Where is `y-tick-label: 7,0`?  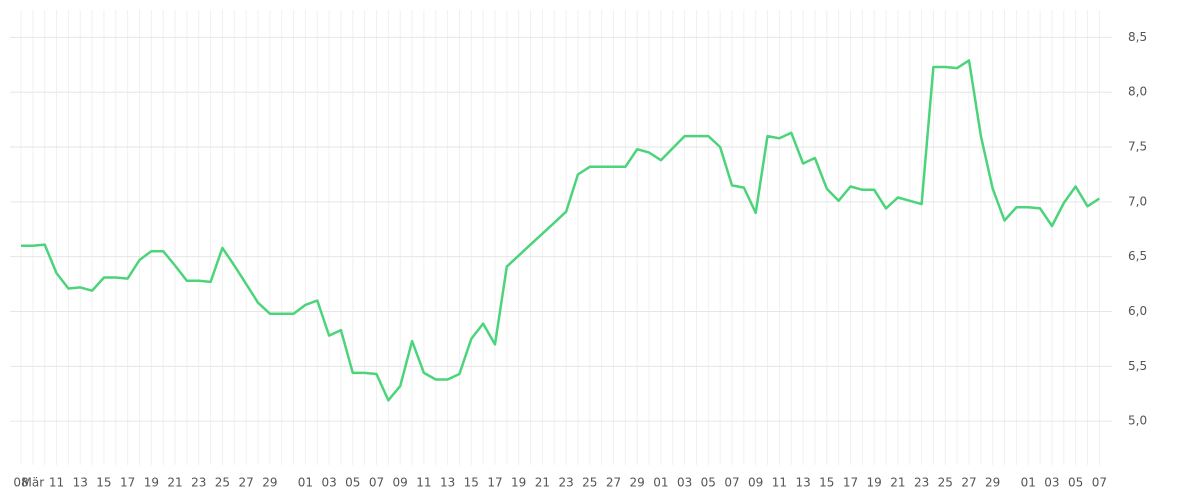 y-tick-label: 7,0 is located at coordinates (1137, 201).